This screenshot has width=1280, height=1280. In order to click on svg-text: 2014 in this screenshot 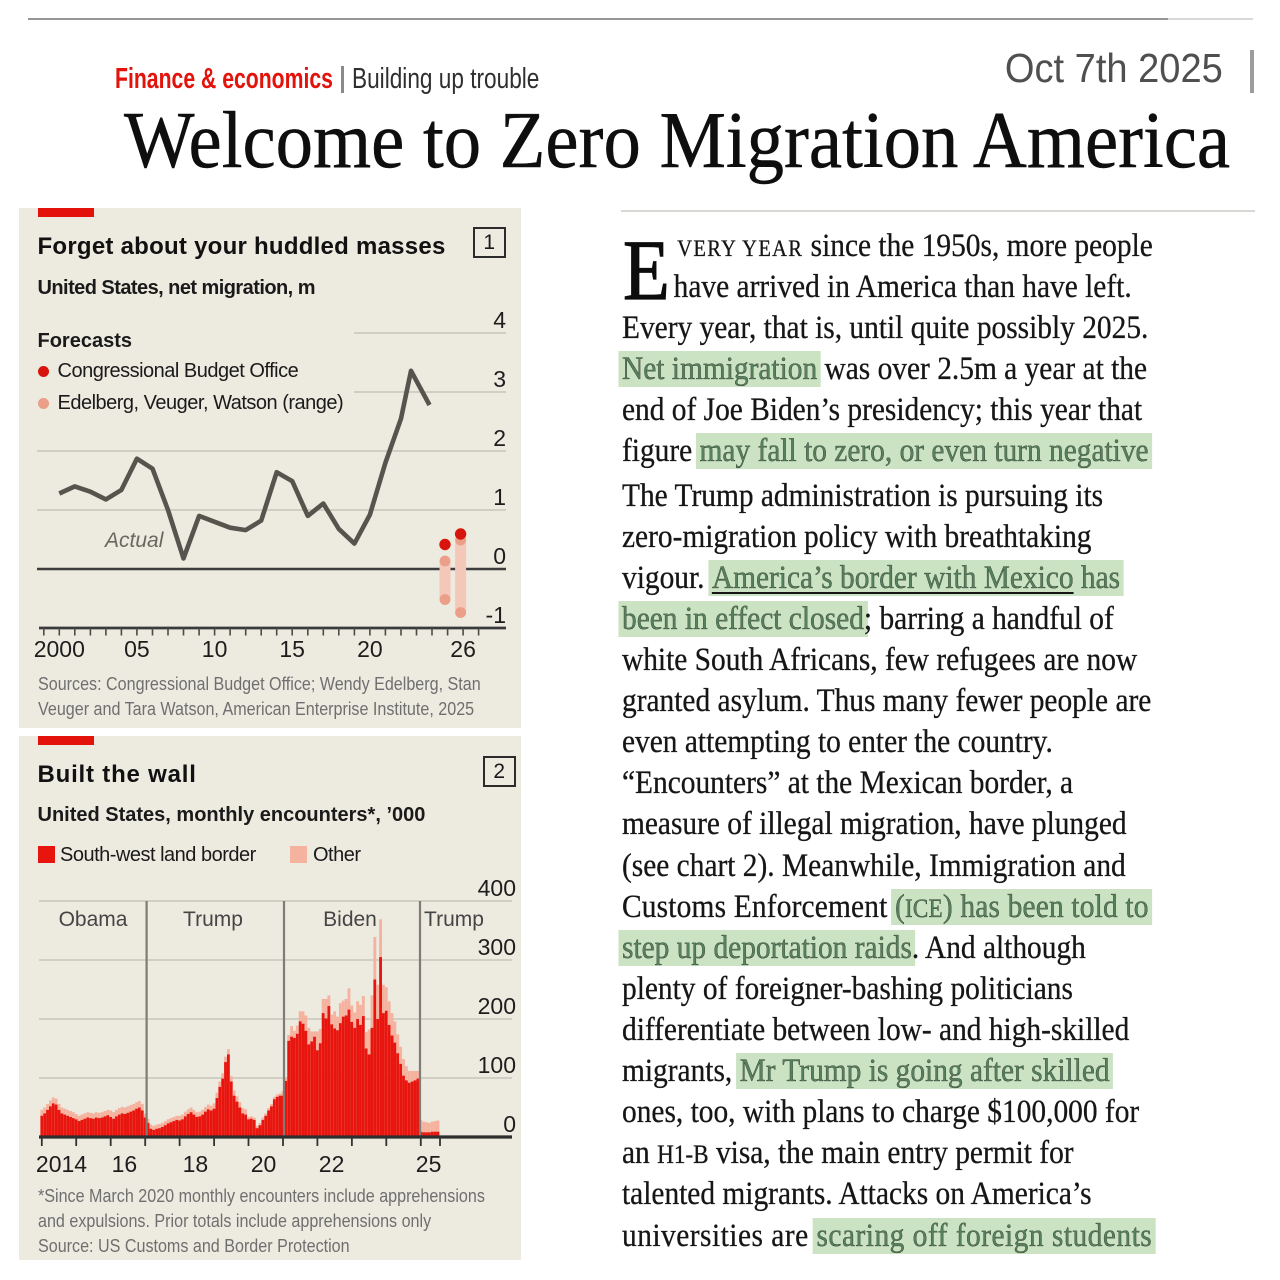, I will do `click(61, 1164)`.